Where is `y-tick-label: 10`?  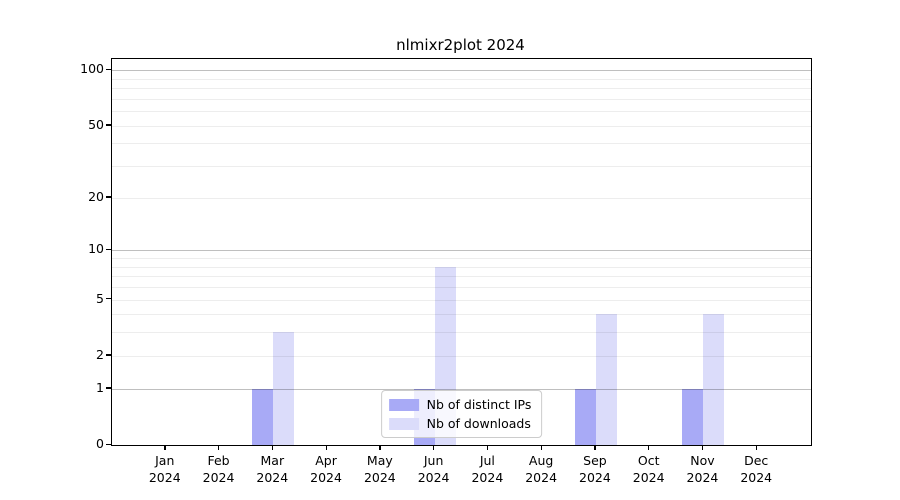 y-tick-label: 10 is located at coordinates (96, 249).